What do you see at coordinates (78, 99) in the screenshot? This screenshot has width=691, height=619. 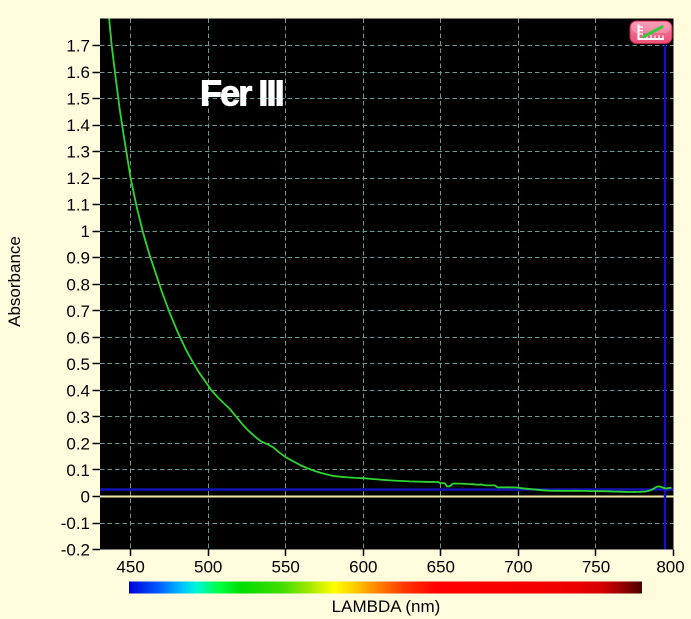 I see `svg-text: 1.5` at bounding box center [78, 99].